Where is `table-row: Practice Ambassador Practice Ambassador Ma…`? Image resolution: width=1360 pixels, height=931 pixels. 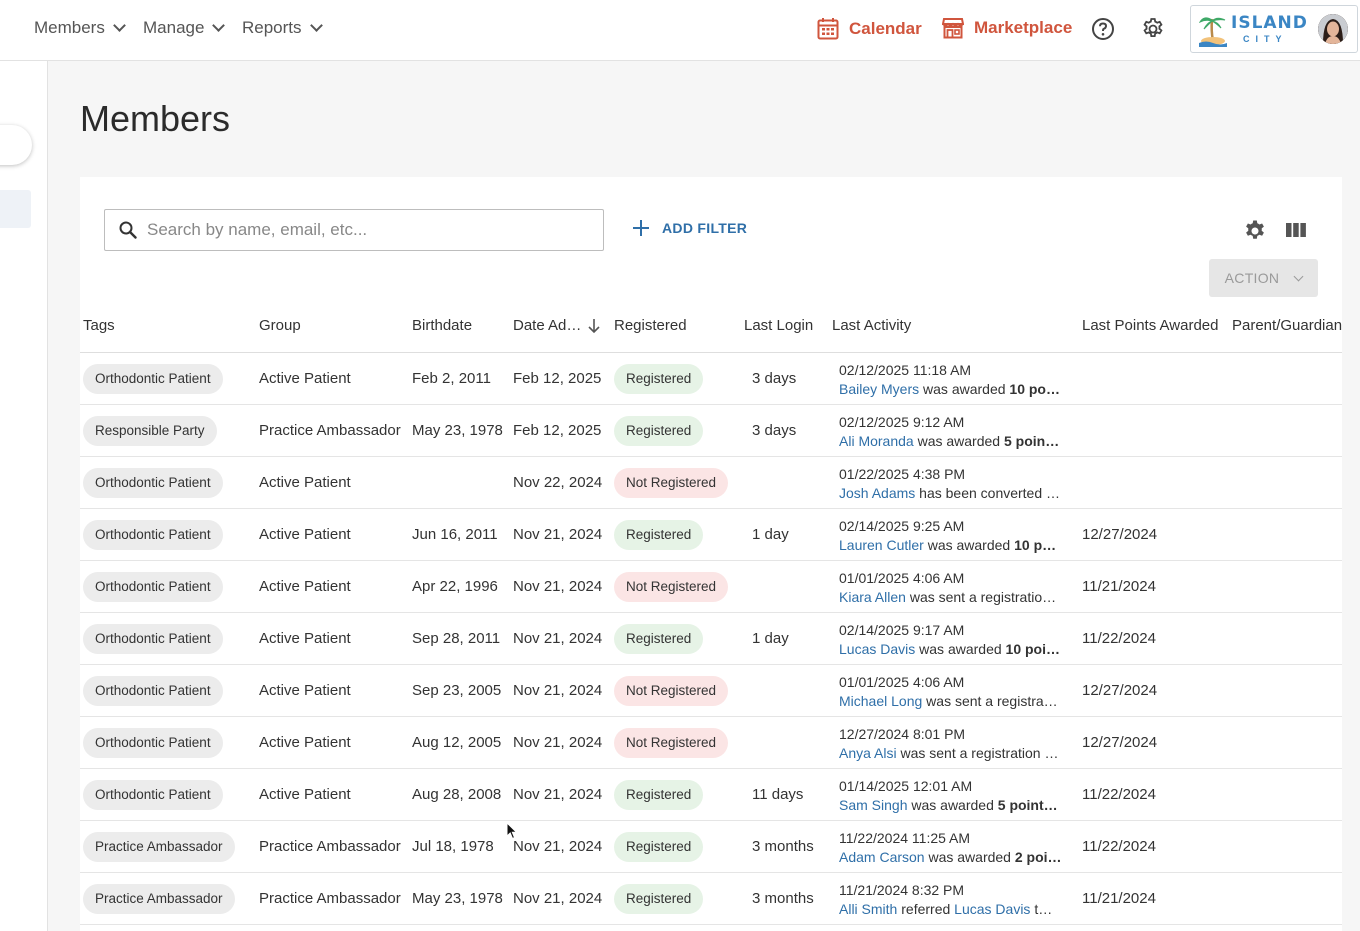 table-row: Practice Ambassador Practice Ambassador Ma… is located at coordinates (711, 899).